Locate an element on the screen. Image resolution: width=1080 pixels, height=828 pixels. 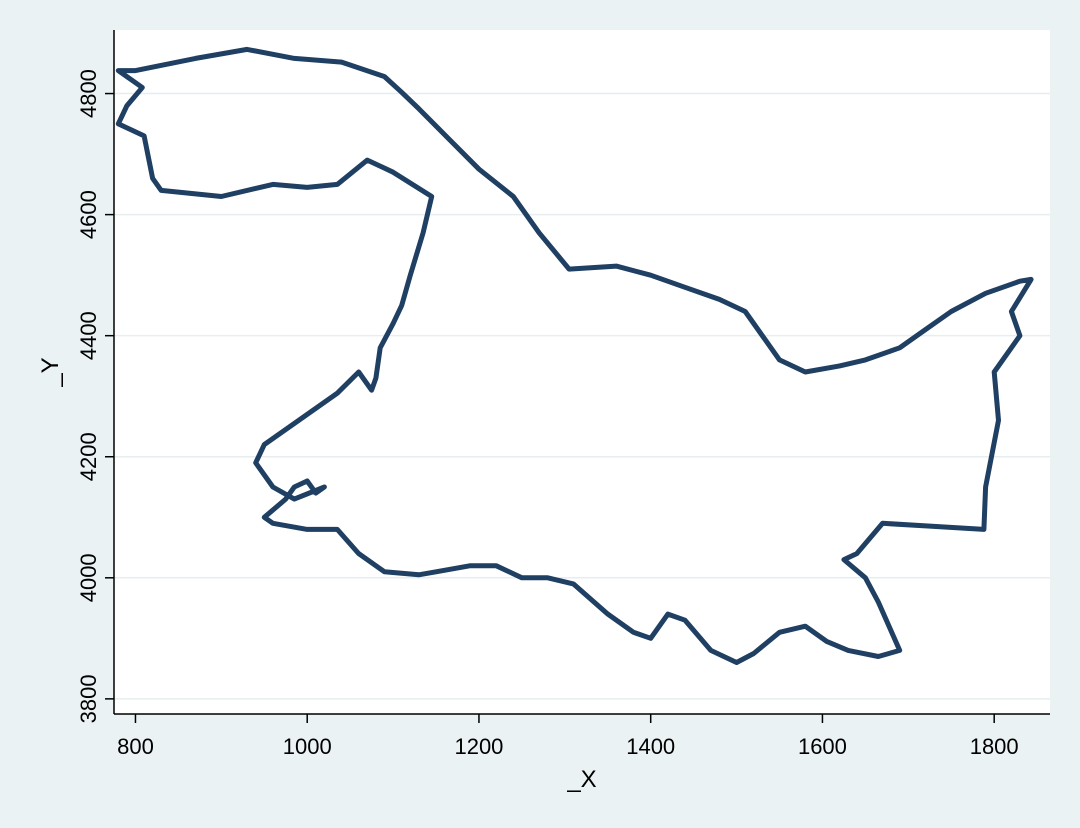
y-tick-label: 3800 is located at coordinates (88, 698).